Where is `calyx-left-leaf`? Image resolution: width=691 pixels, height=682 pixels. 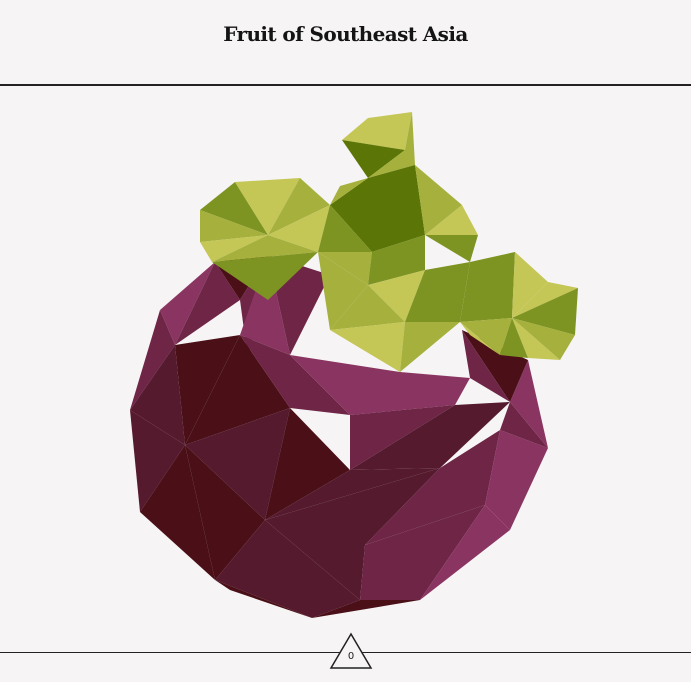
calyx-left-leaf is located at coordinates (265, 239).